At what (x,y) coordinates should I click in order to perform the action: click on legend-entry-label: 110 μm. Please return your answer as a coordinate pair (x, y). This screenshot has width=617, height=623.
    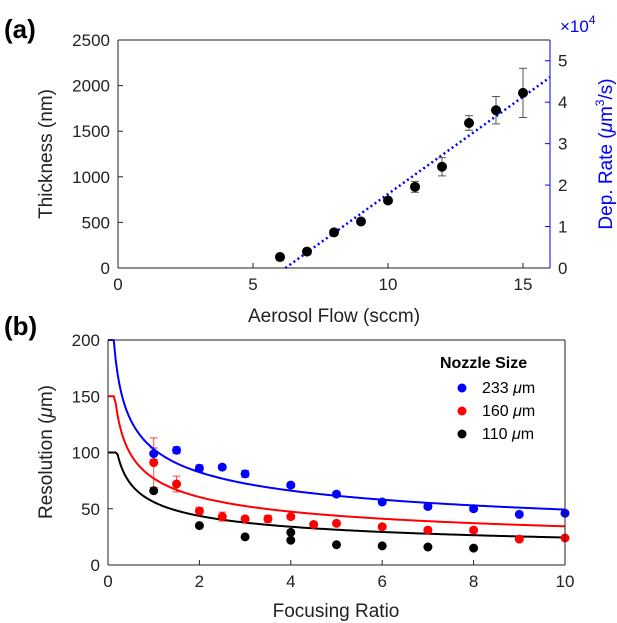
    Looking at the image, I should click on (508, 434).